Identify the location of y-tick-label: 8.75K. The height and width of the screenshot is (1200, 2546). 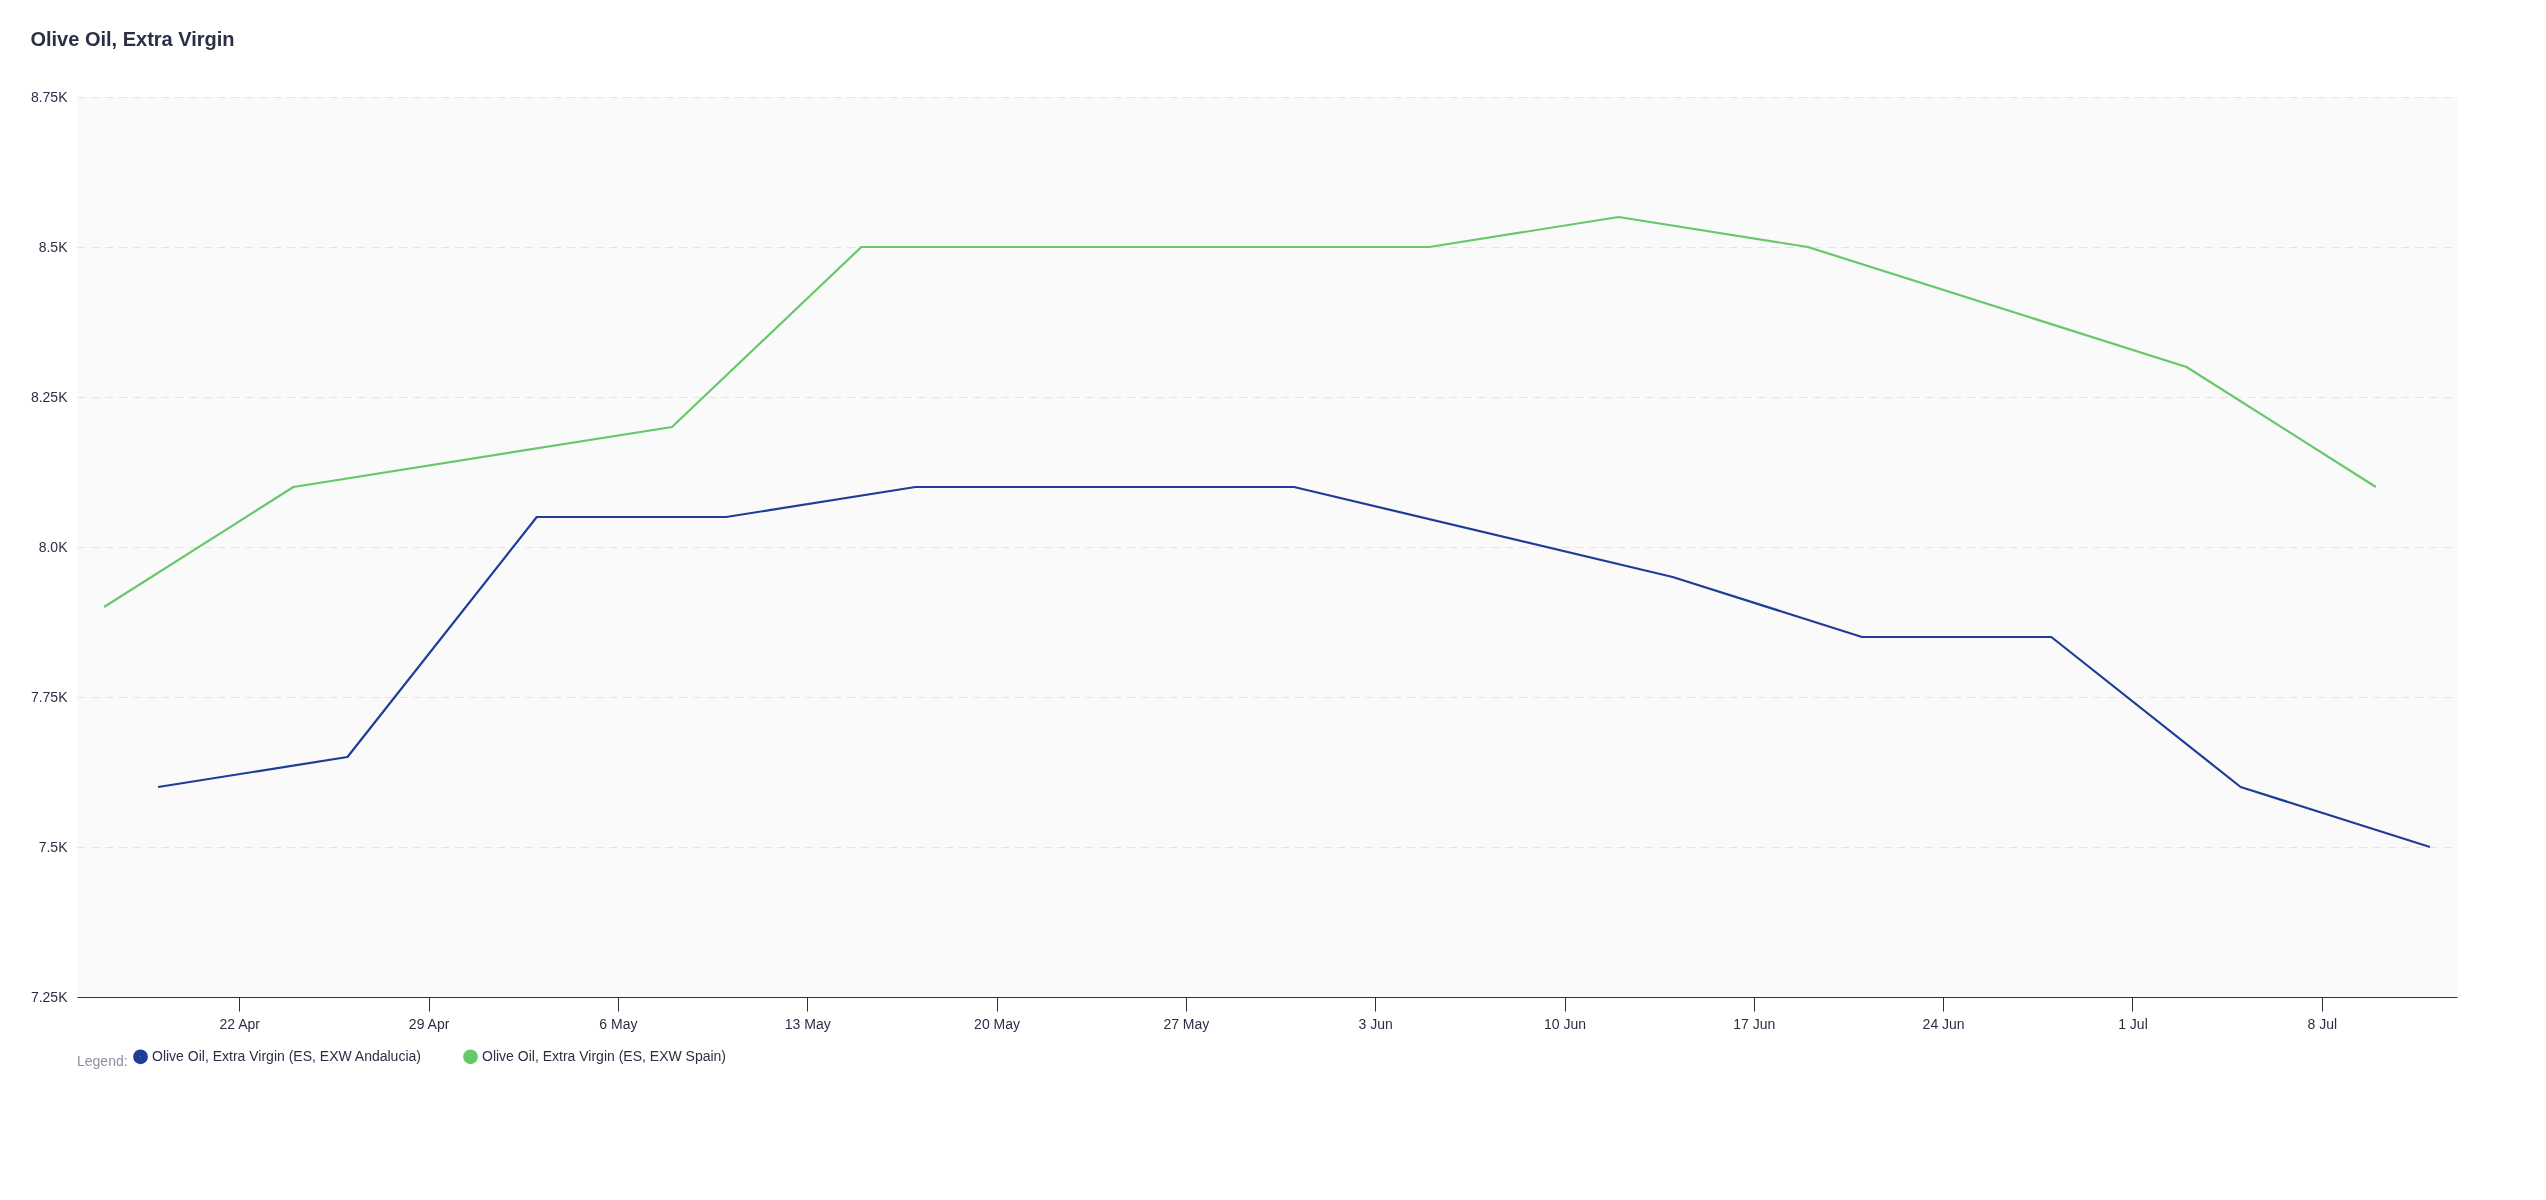
(49, 96).